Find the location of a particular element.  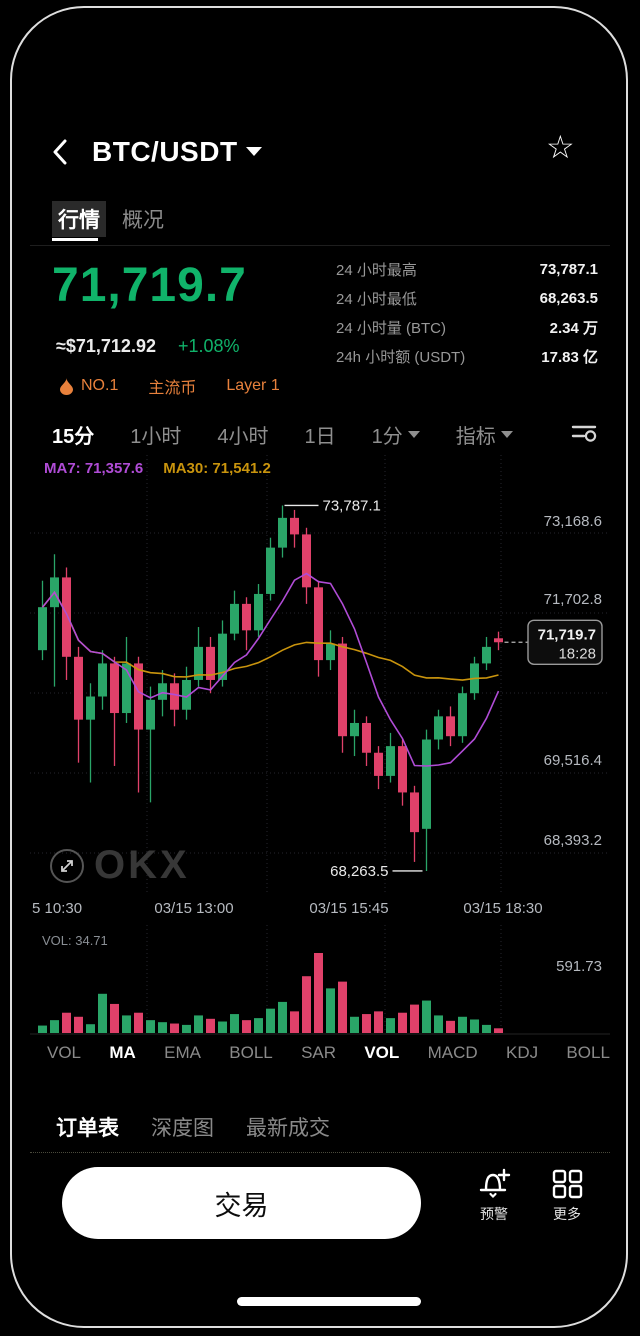

stat-row: 24 小时量 (BTC) 2.34 万 is located at coordinates (467, 327).